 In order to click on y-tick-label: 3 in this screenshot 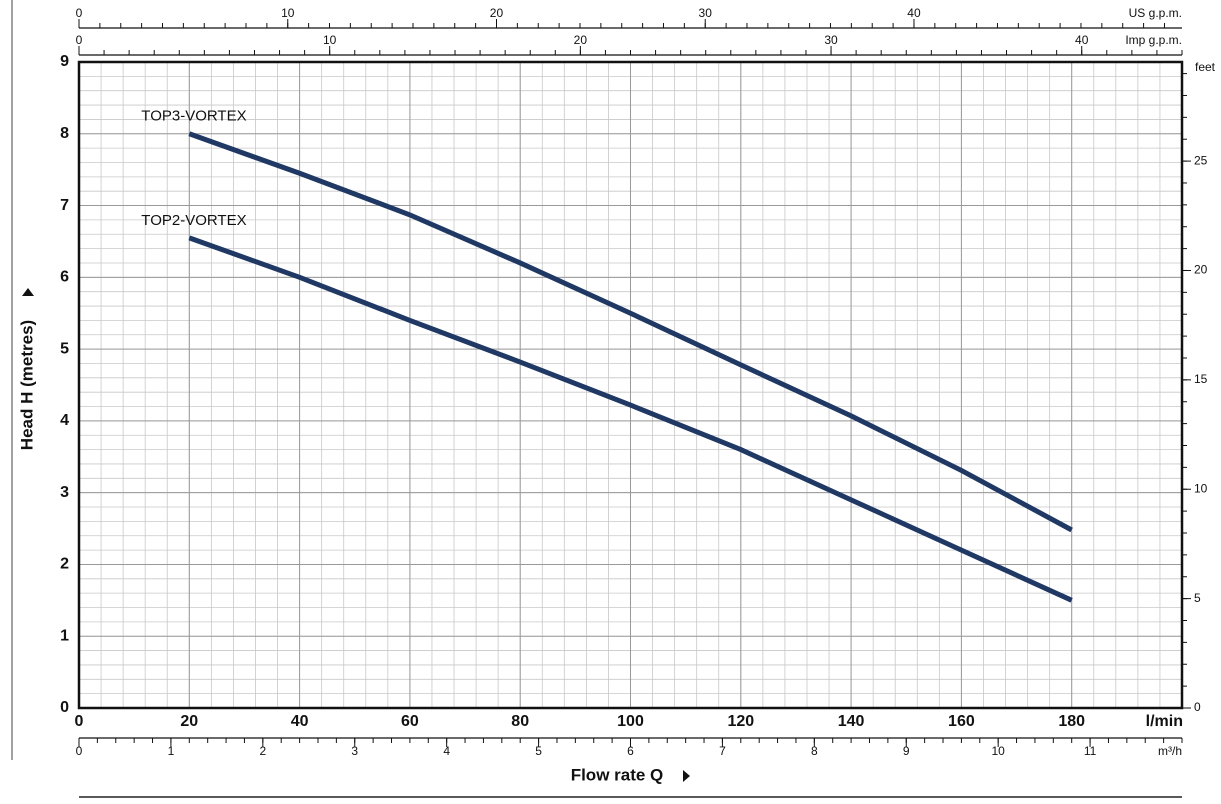, I will do `click(64, 492)`.